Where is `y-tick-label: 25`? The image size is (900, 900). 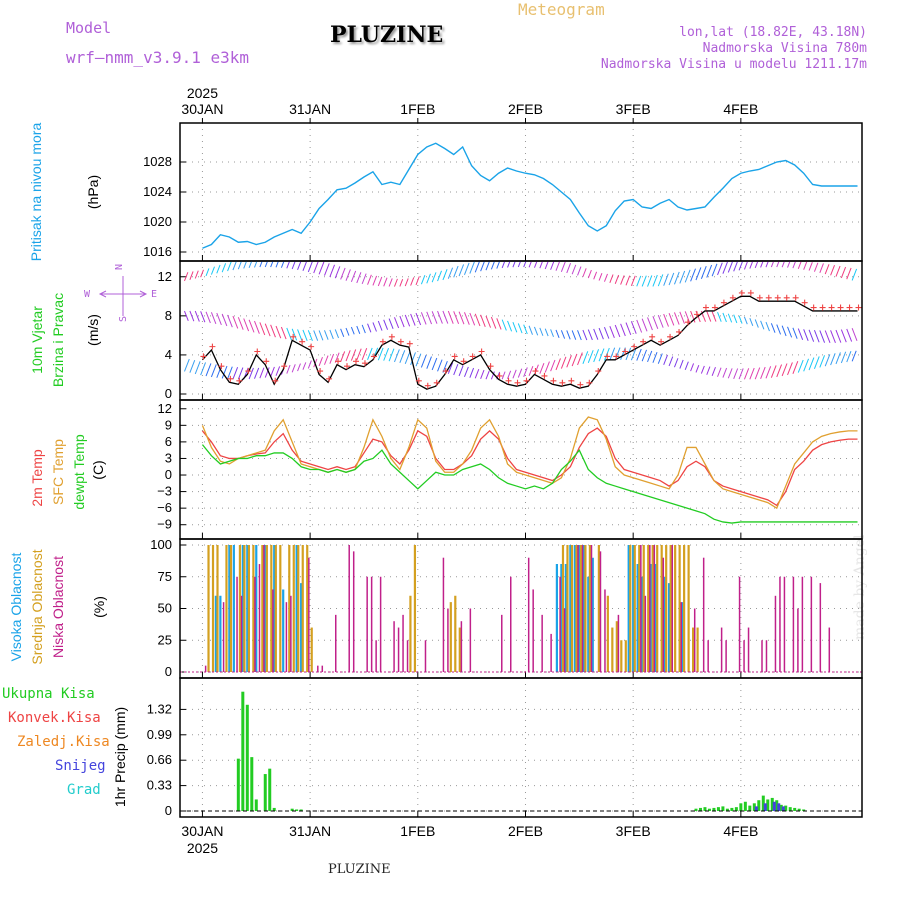
y-tick-label: 25 is located at coordinates (165, 639).